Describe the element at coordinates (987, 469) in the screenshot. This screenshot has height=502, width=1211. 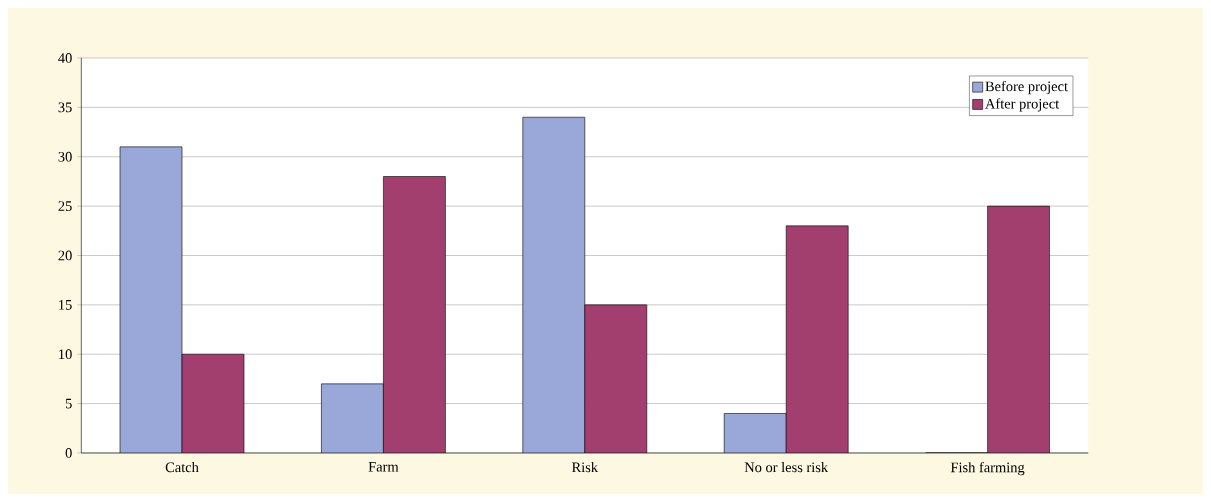
I see `x-tick-label: Fish farming` at that location.